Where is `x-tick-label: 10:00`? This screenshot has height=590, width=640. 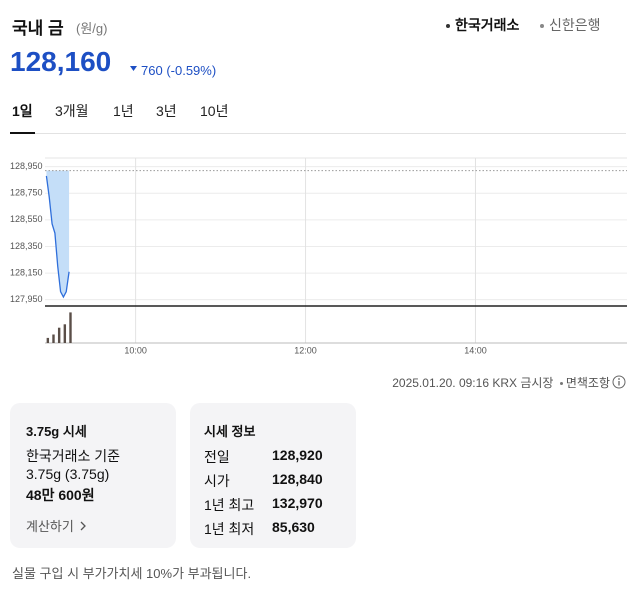 x-tick-label: 10:00 is located at coordinates (135, 350).